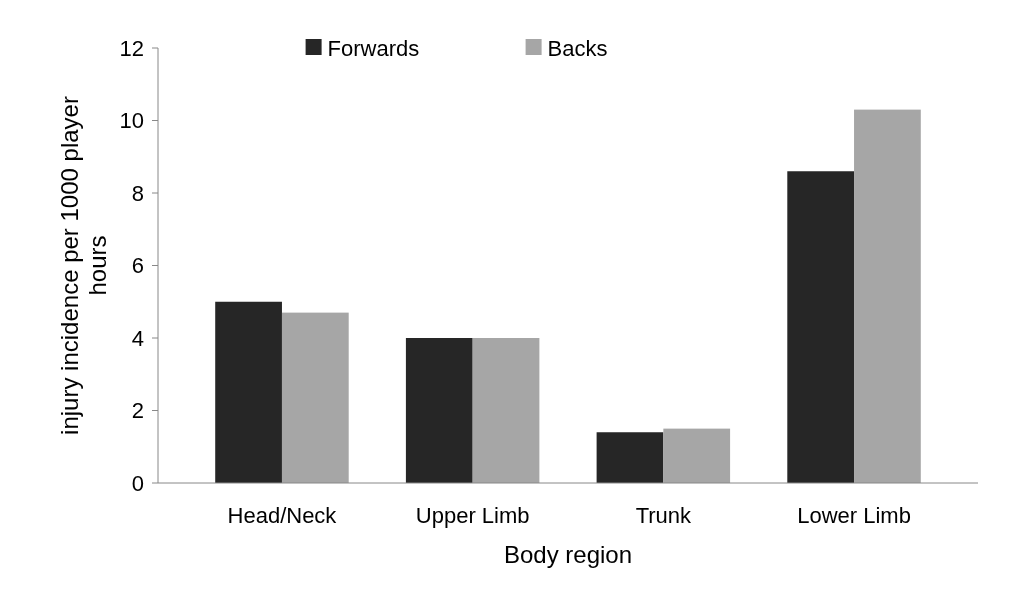 The image size is (1027, 592). Describe the element at coordinates (577, 48) in the screenshot. I see `legend-label: Backs` at that location.